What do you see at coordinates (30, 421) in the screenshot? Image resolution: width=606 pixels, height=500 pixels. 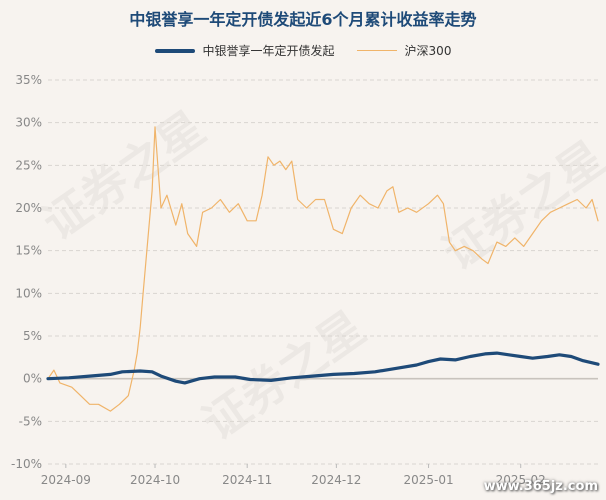 I see `y-tick-label: -5%` at bounding box center [30, 421].